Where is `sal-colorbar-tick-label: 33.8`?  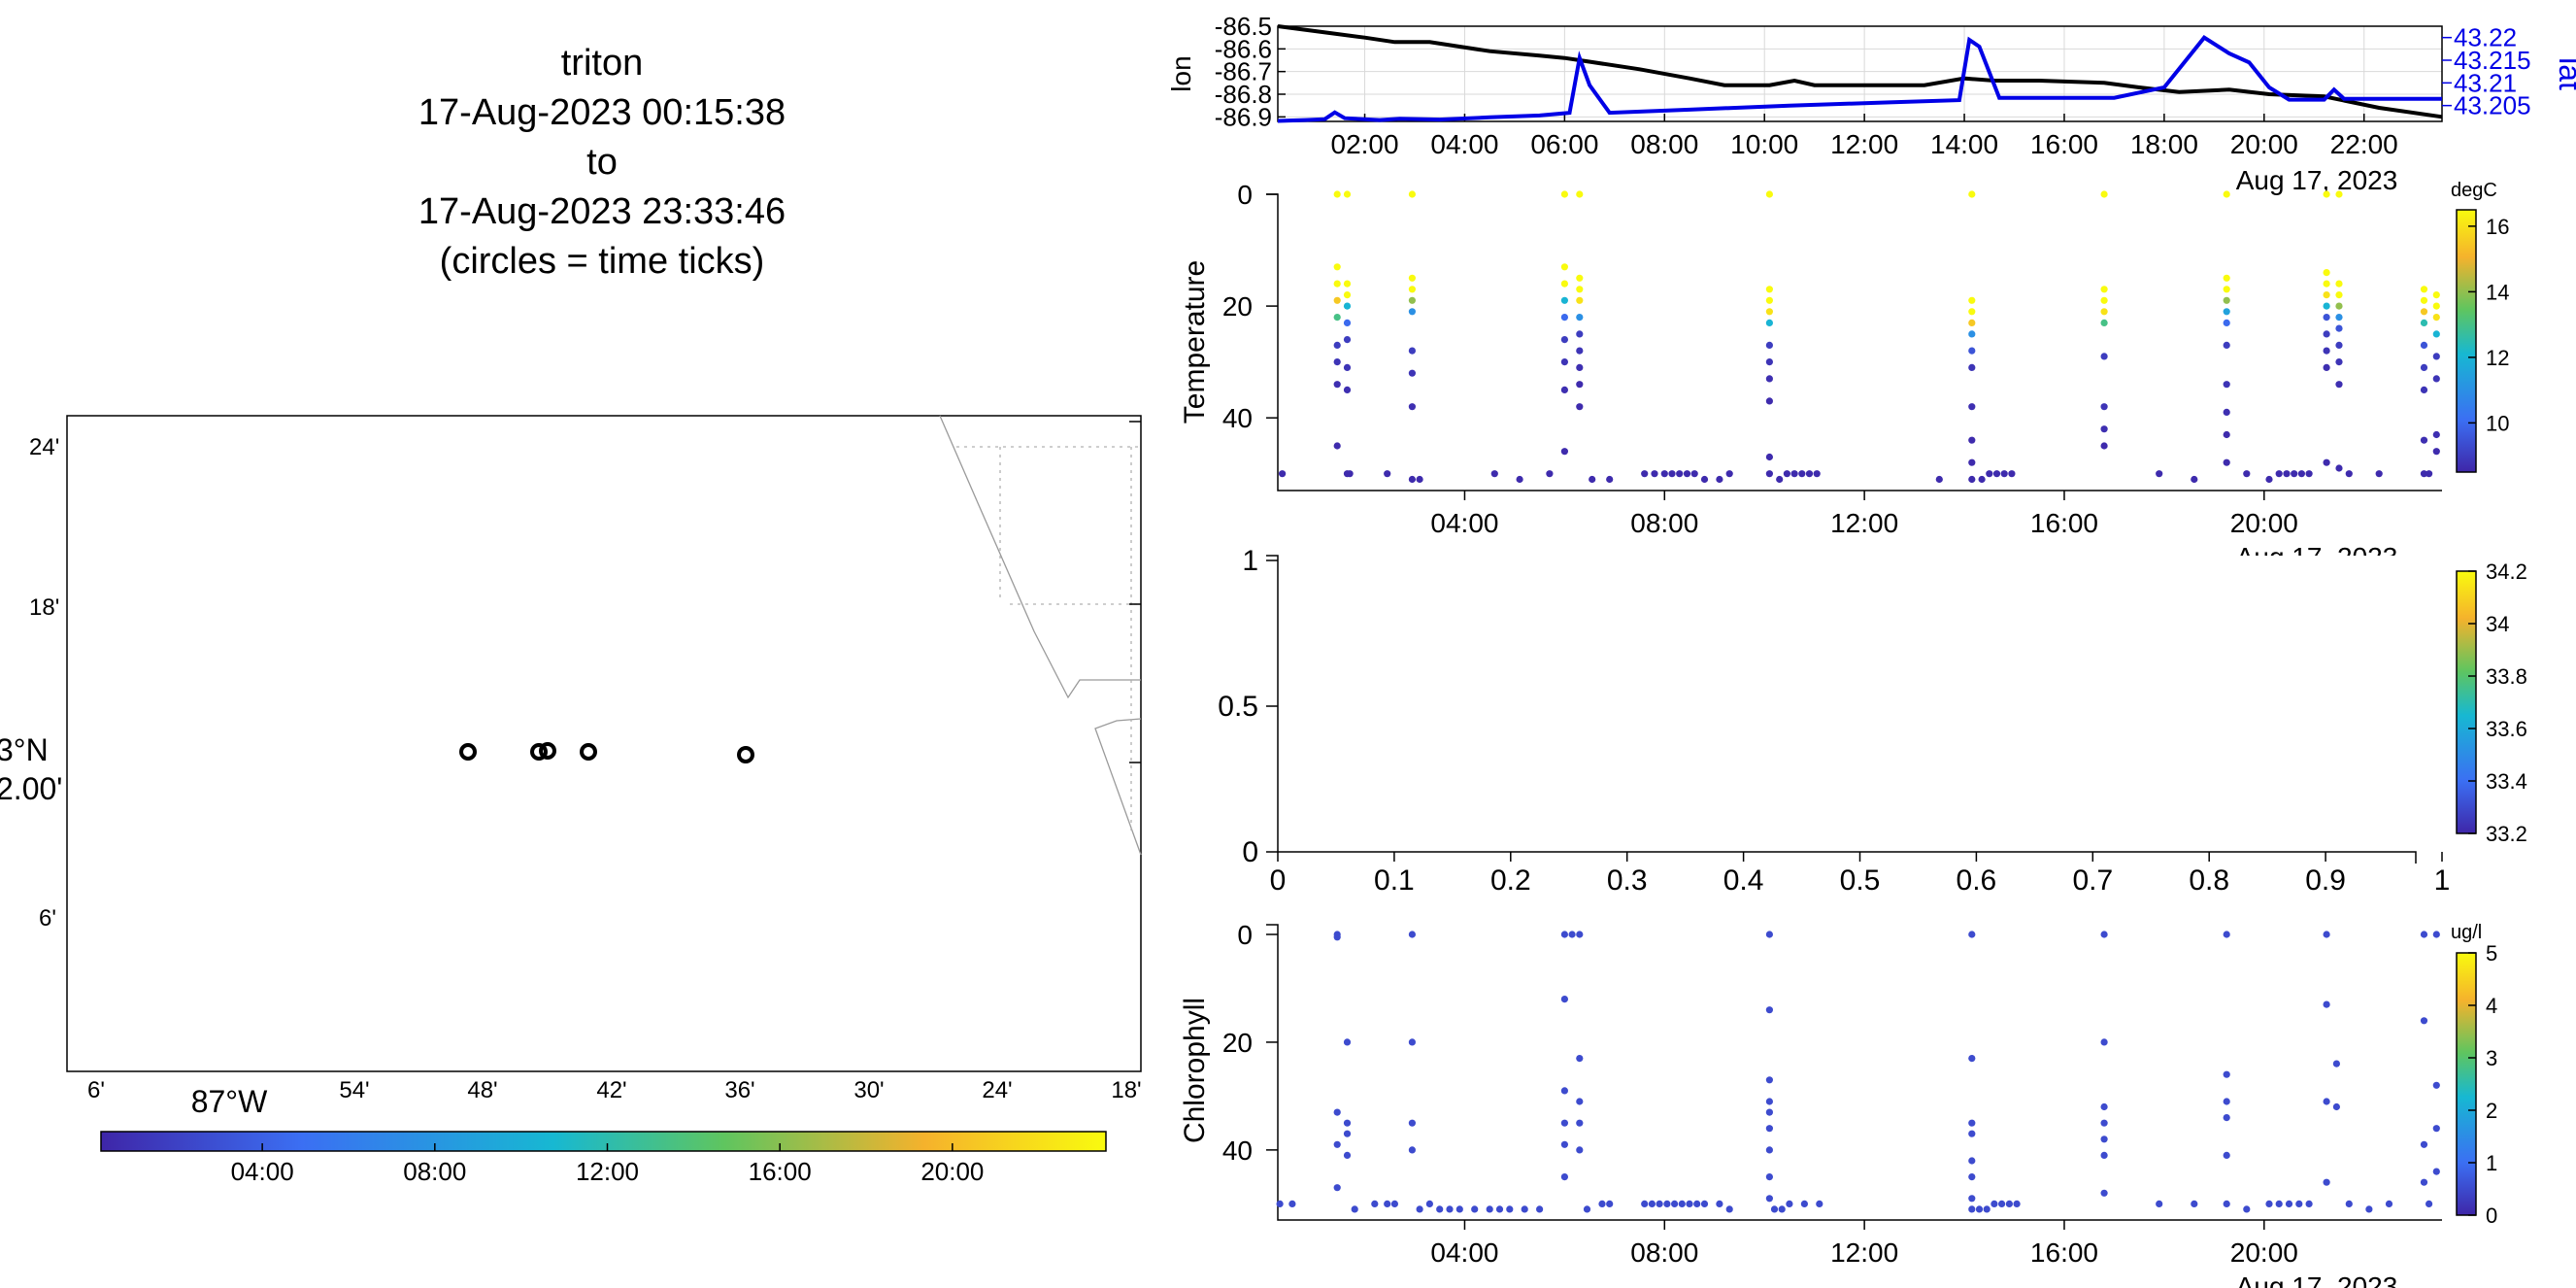
sal-colorbar-tick-label: 33.8 is located at coordinates (2507, 676).